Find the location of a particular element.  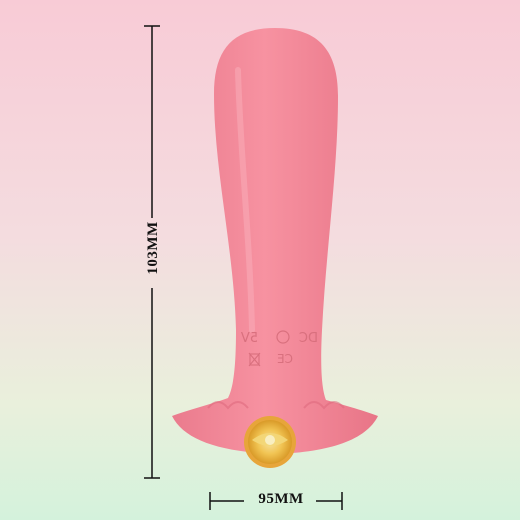

ce-marking: CE is located at coordinates (285, 359).